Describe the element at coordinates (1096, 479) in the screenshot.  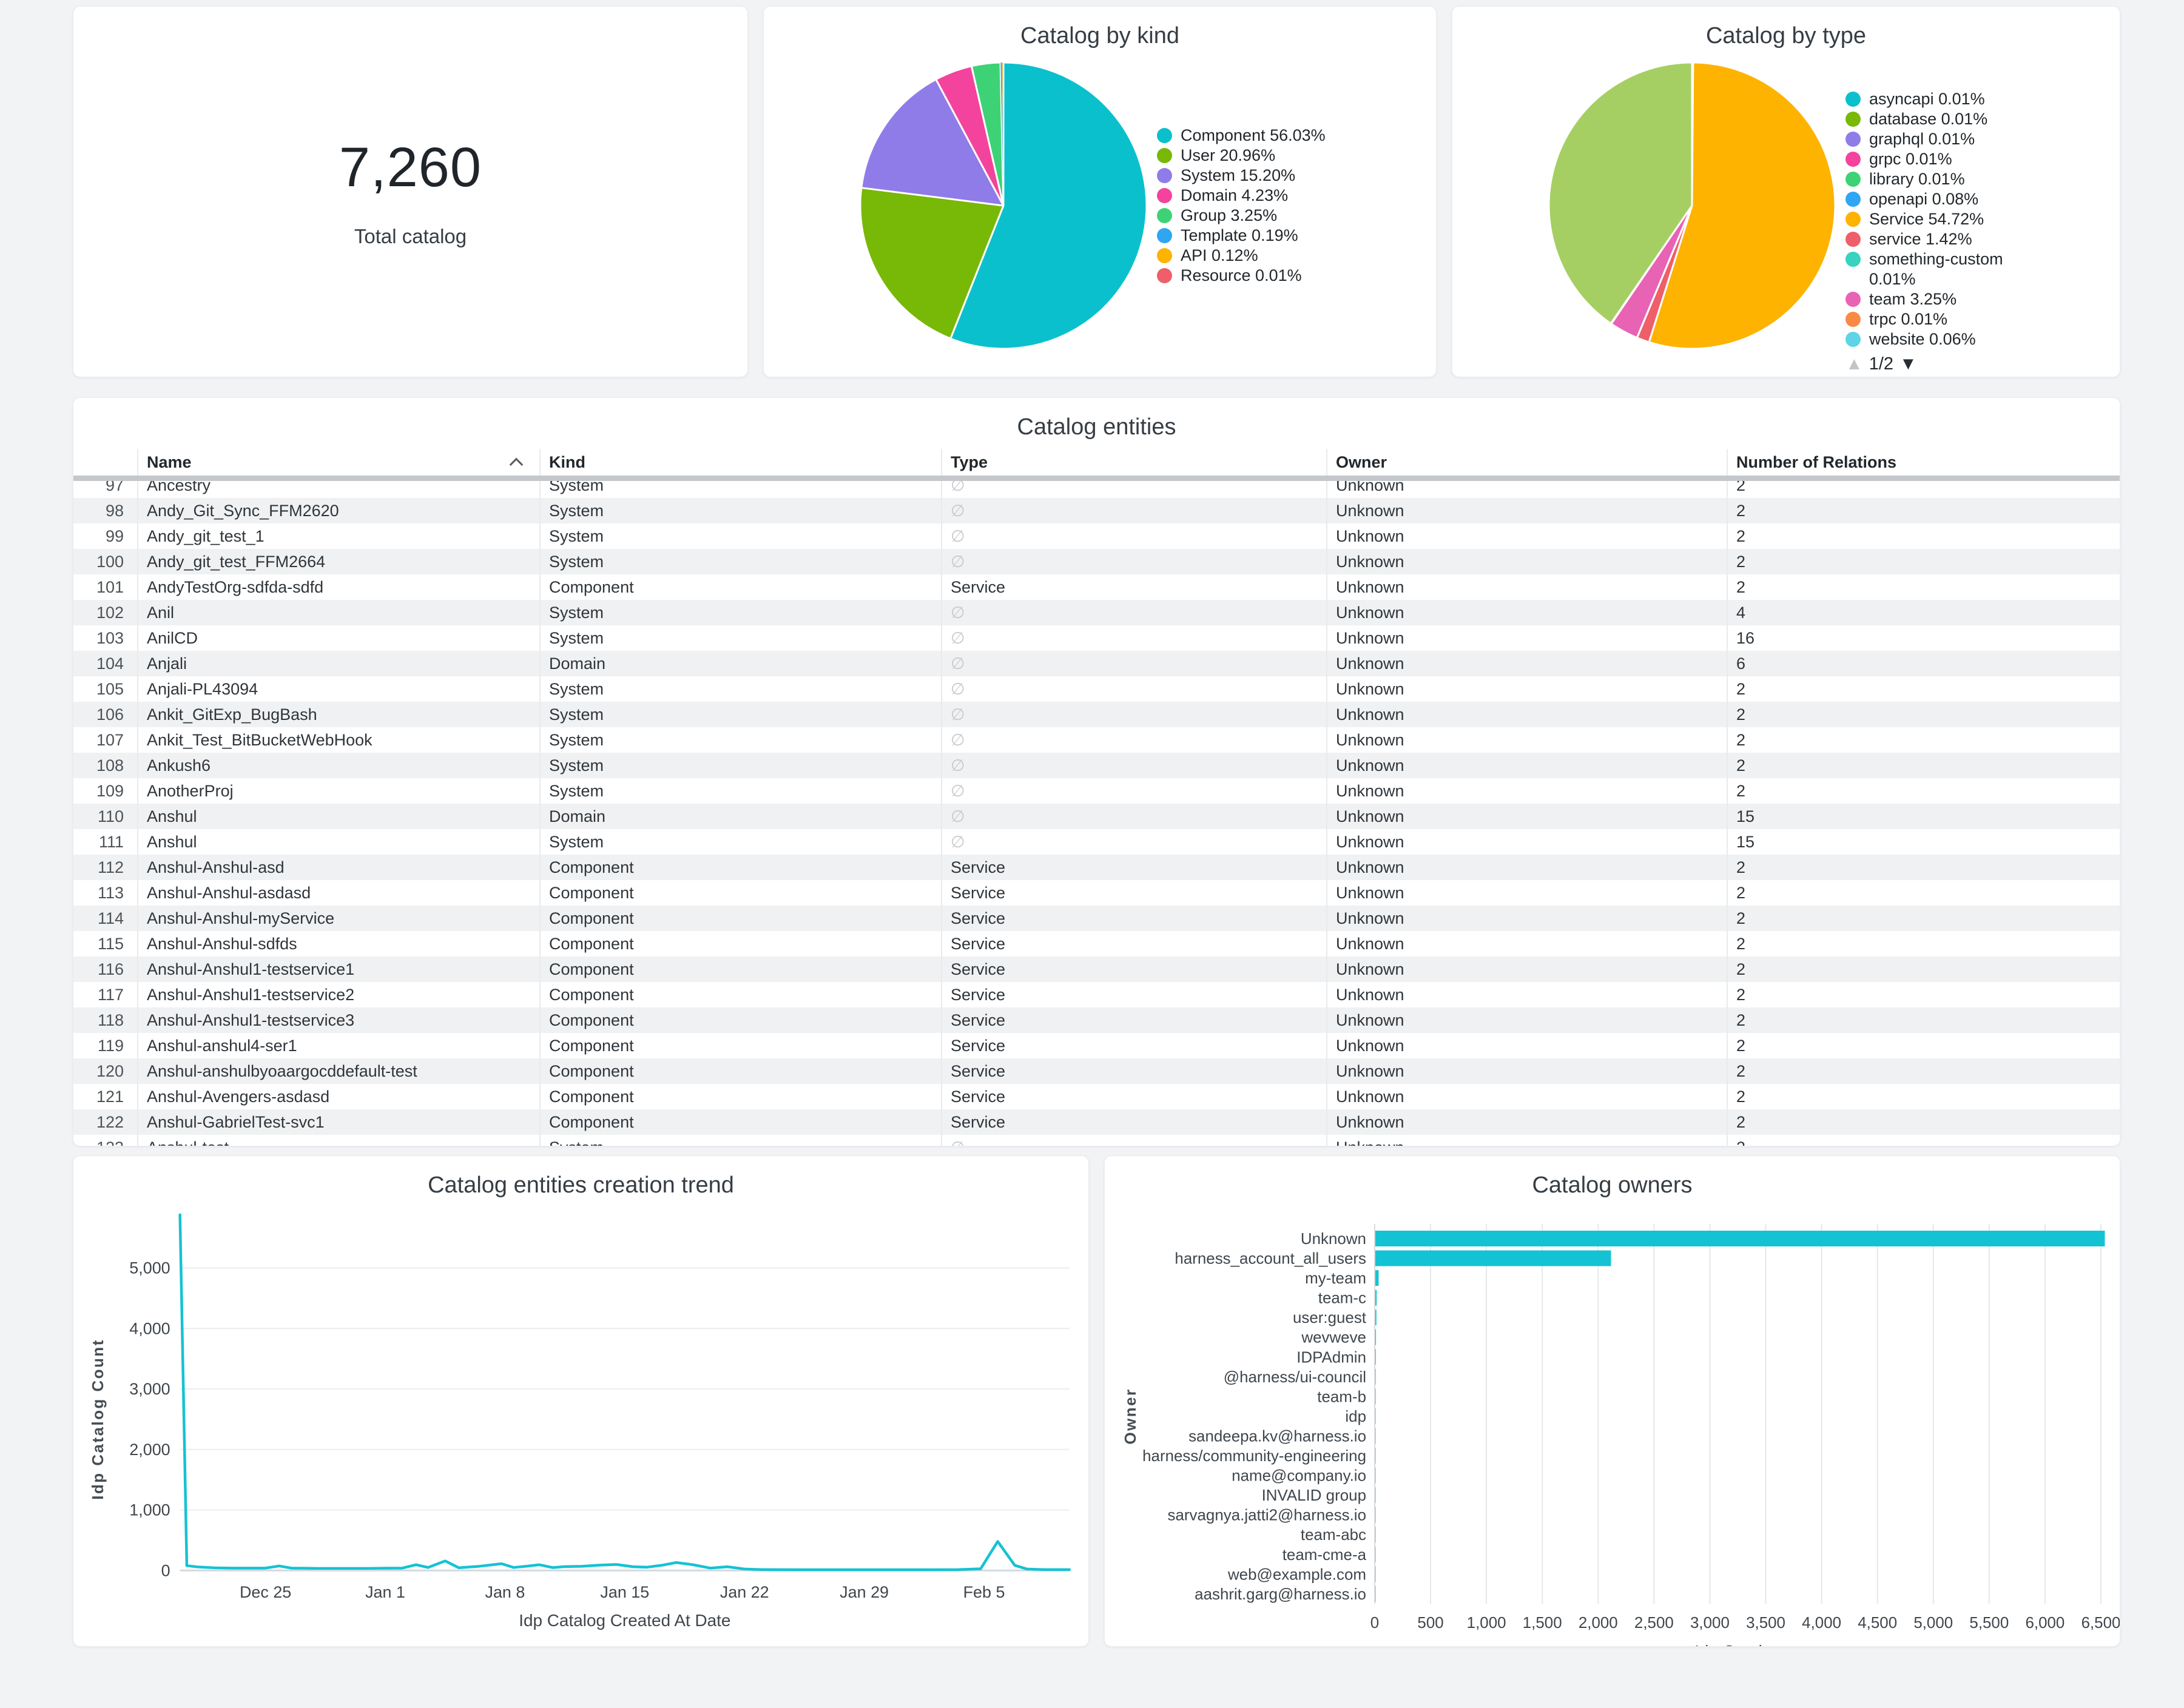
I see `table-scrollbar` at that location.